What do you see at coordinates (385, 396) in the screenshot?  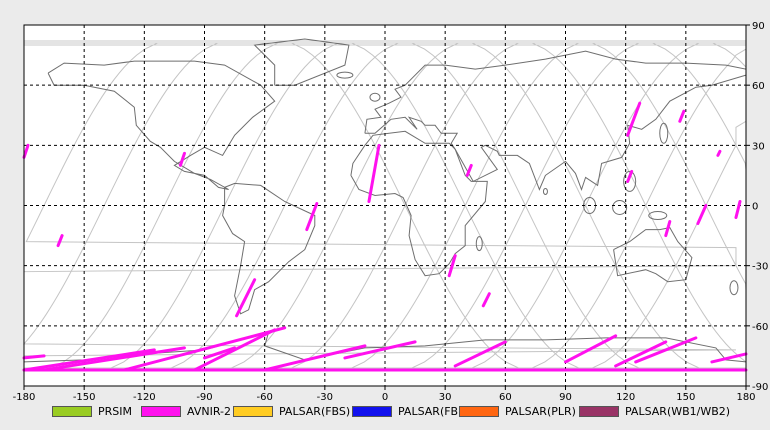 I see `x-tick-label: 0` at bounding box center [385, 396].